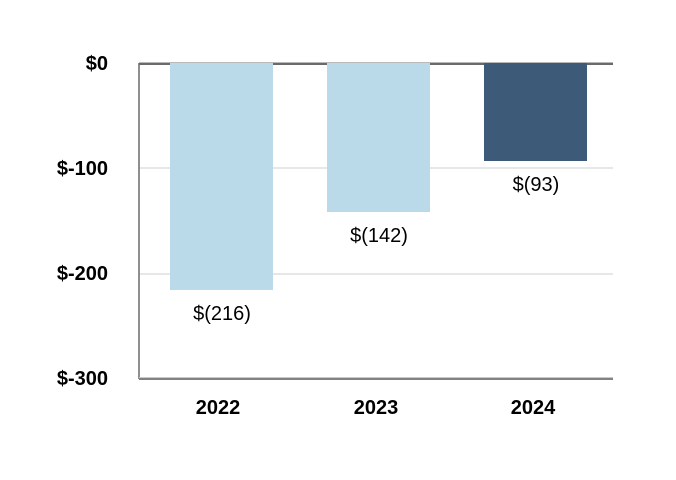  I want to click on bar-2023, so click(378, 137).